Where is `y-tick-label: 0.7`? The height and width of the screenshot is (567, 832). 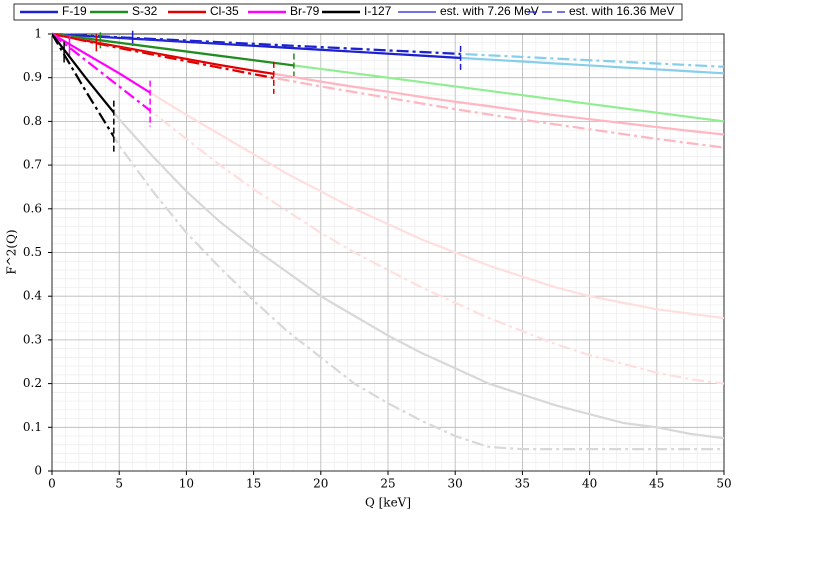 y-tick-label: 0.7 is located at coordinates (32, 165).